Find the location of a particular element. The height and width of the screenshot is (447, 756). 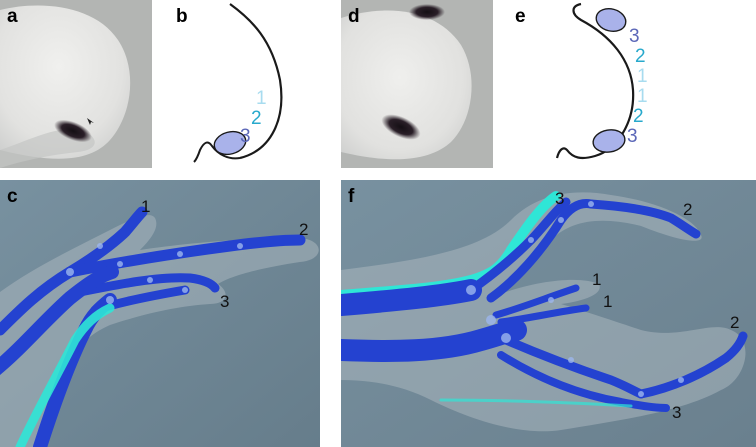

panel-label-a: a is located at coordinates (12, 16).